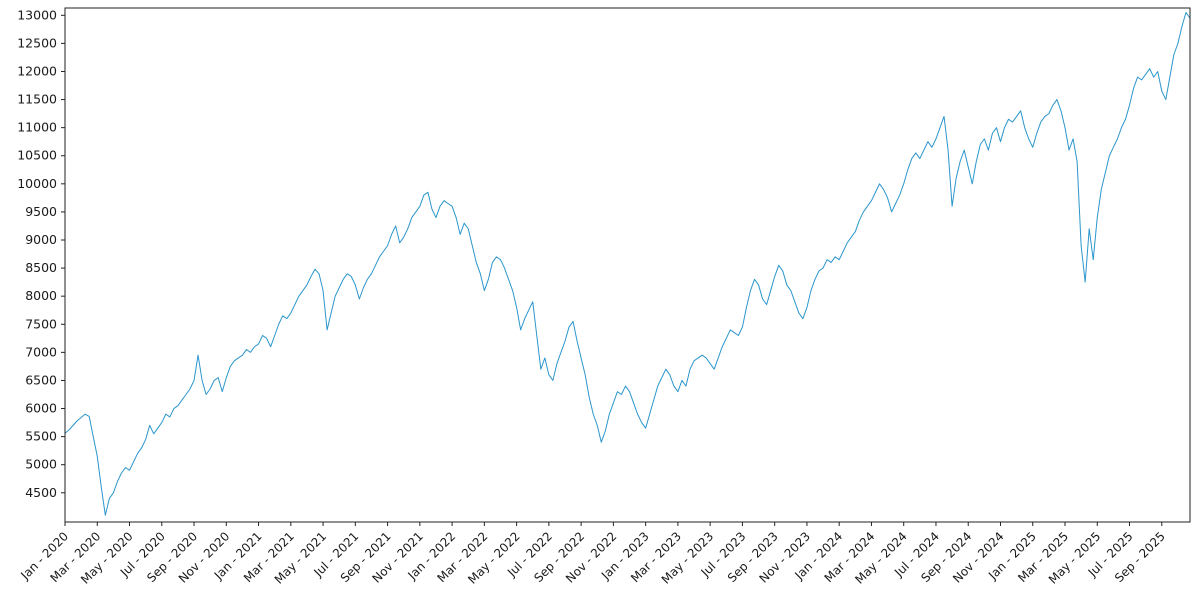 The image size is (1200, 600). I want to click on y-tick-label: 5000, so click(41, 464).